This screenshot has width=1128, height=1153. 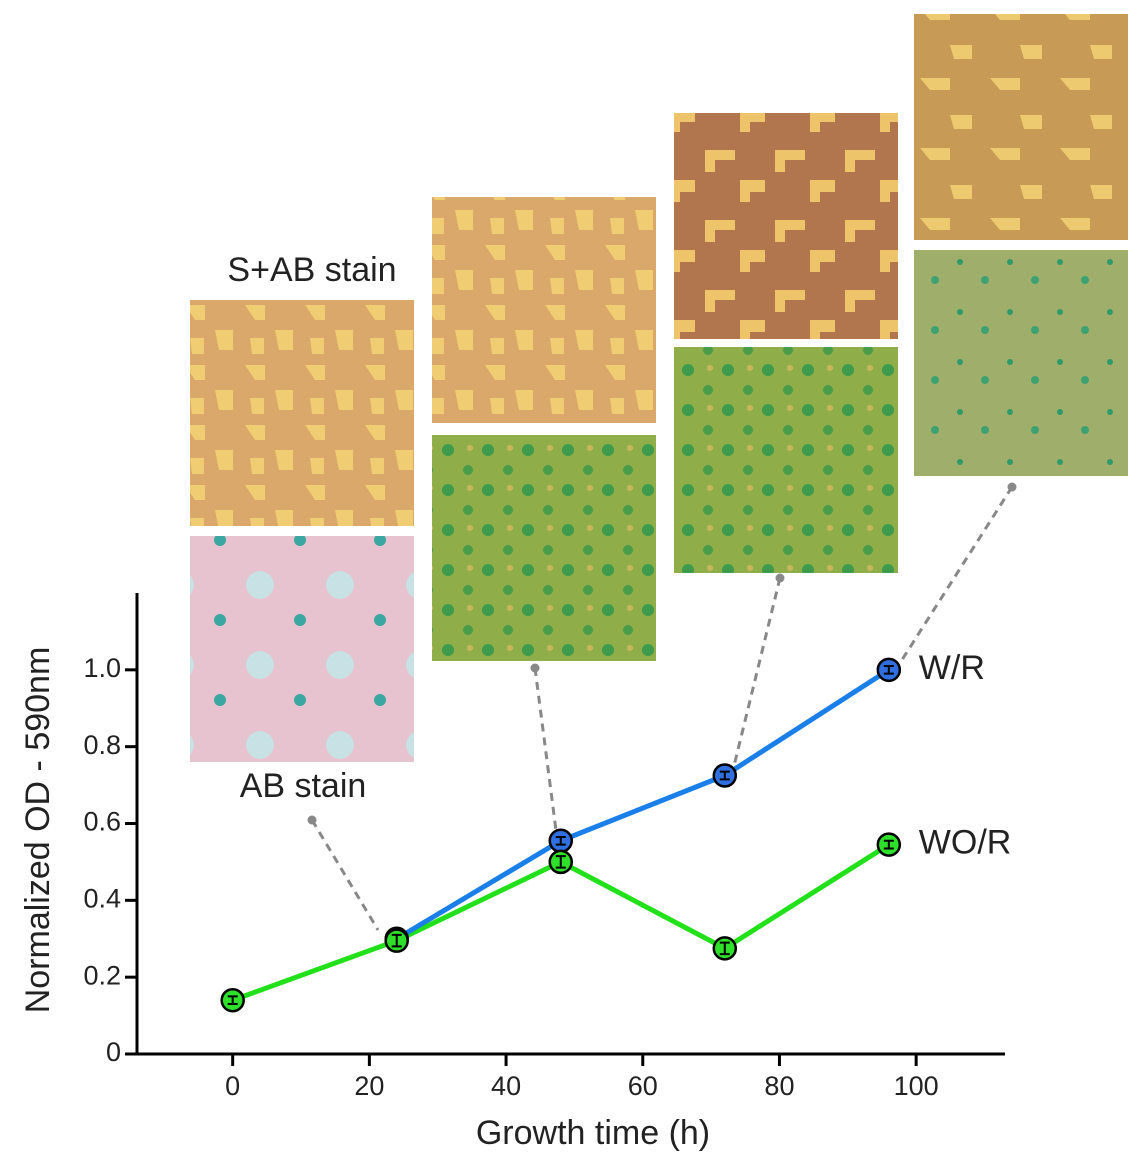 What do you see at coordinates (102, 745) in the screenshot?
I see `y-tick-label: 0.8` at bounding box center [102, 745].